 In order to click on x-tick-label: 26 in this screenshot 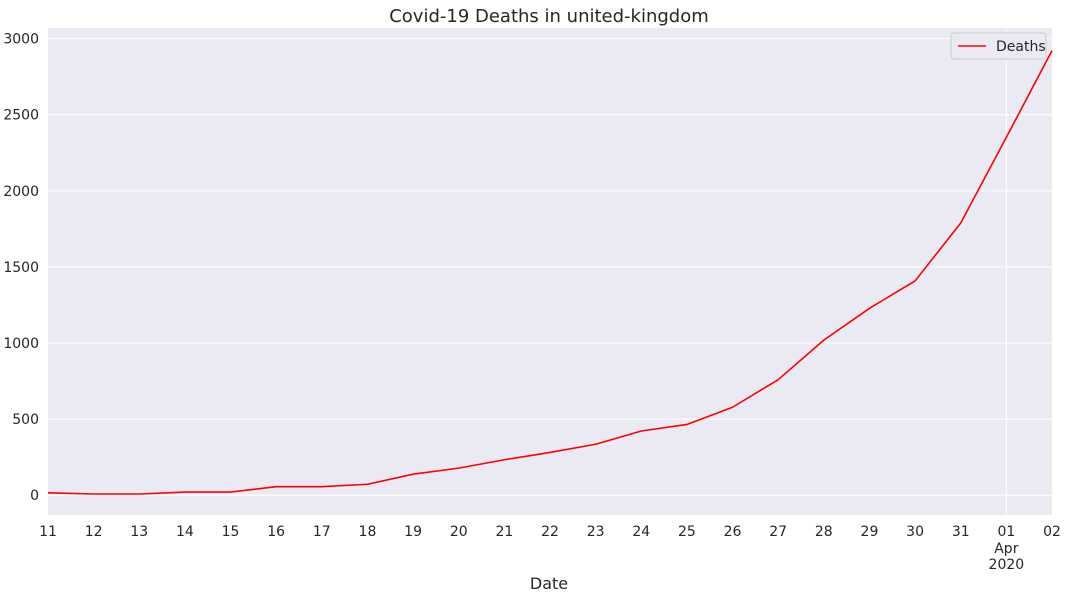, I will do `click(733, 532)`.